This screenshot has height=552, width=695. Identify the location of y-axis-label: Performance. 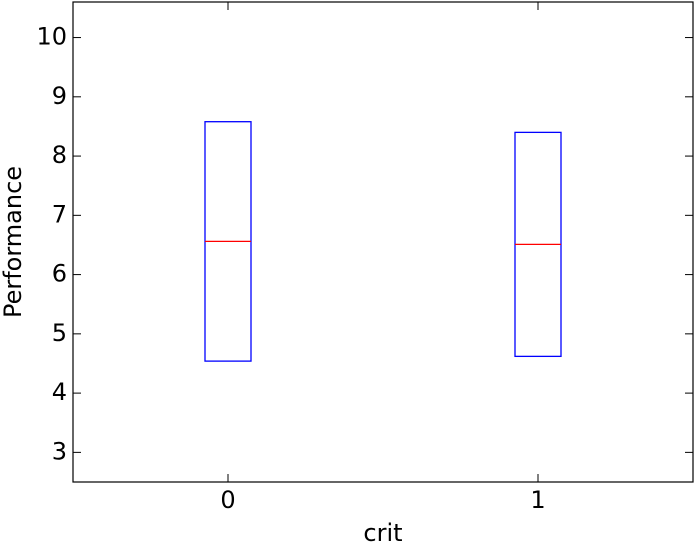
(13, 242).